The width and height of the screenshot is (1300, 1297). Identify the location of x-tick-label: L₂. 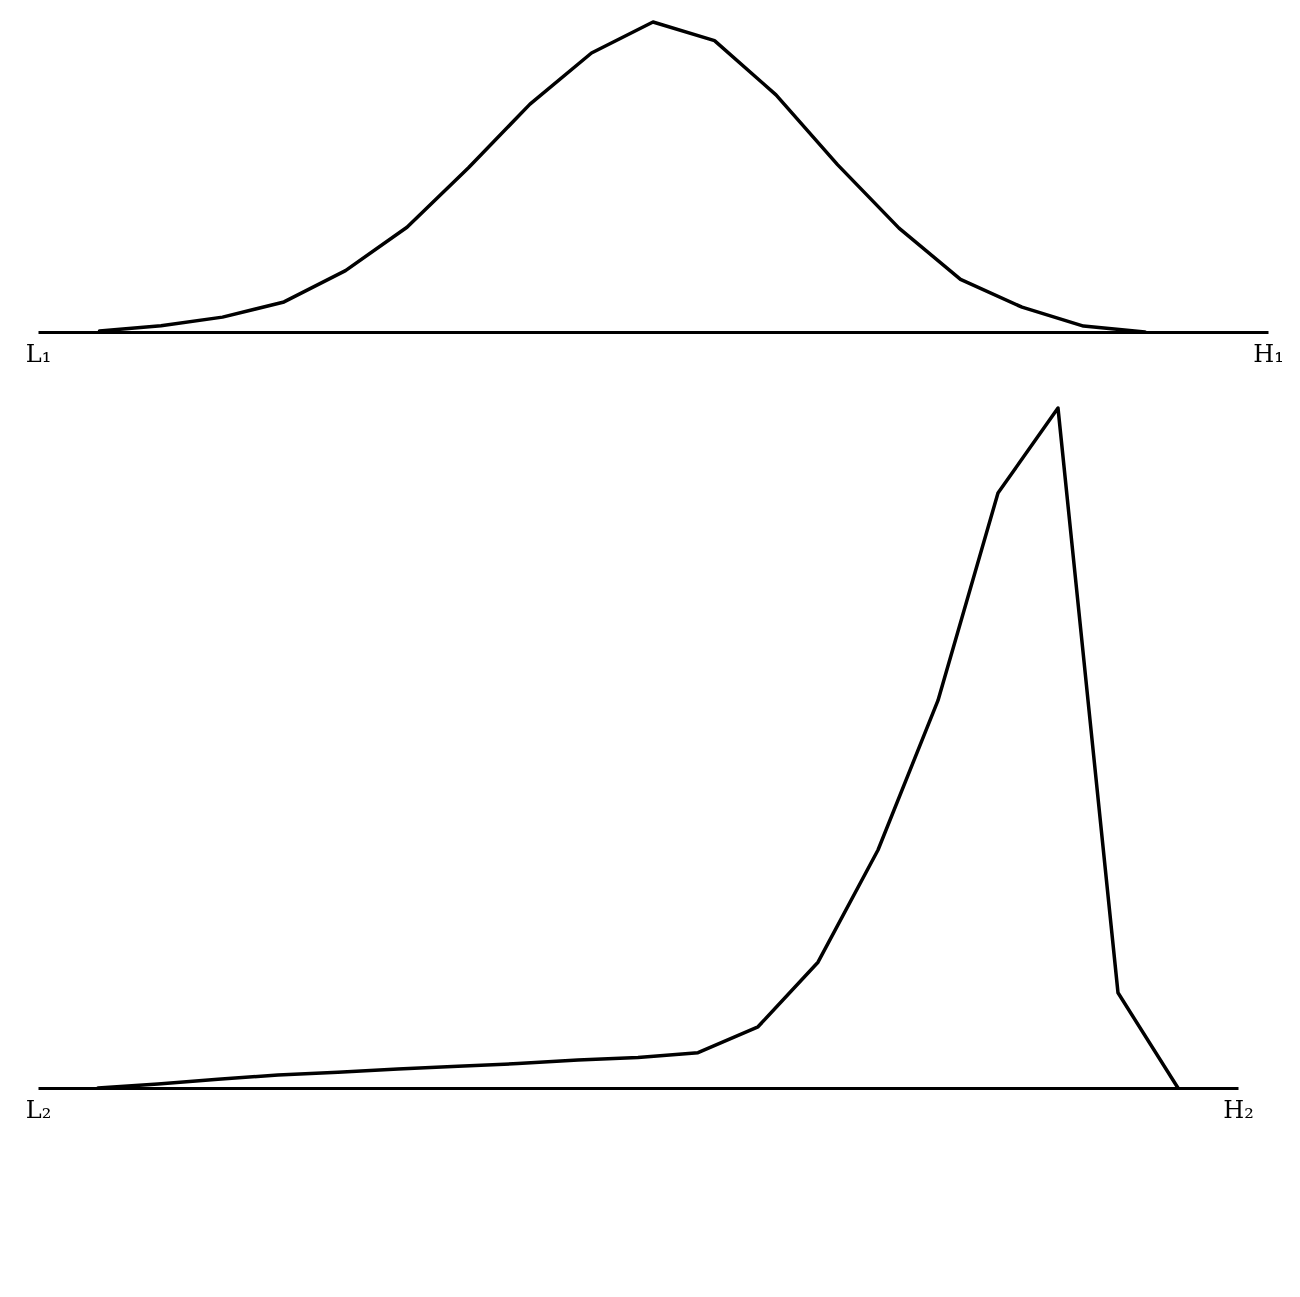
(38, 1109).